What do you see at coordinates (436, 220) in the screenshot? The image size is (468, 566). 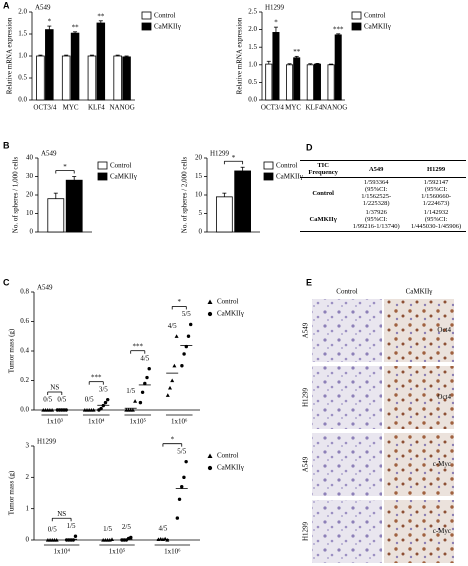 I see `table-cell: 1/142932 (95%CI: 1/445030-1/45906)` at bounding box center [436, 220].